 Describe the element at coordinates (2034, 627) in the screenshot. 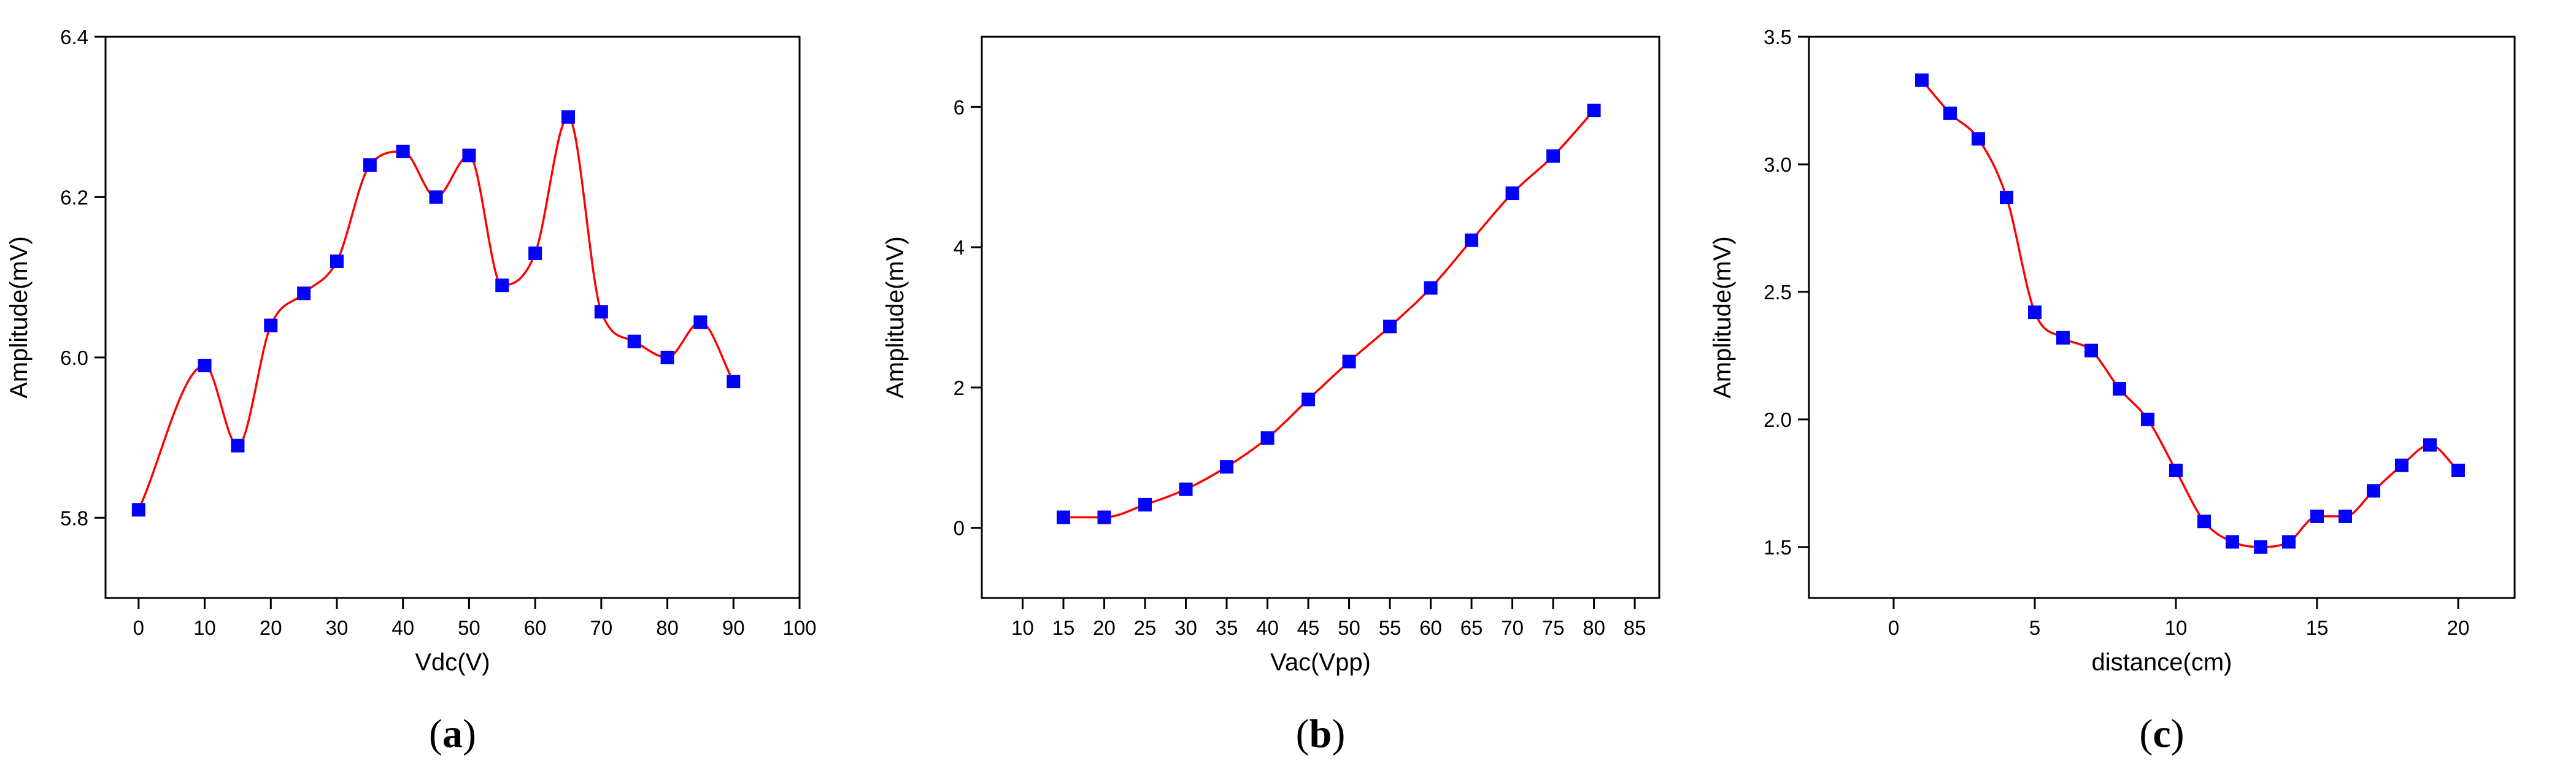

I see `x-tick-label: 5` at that location.